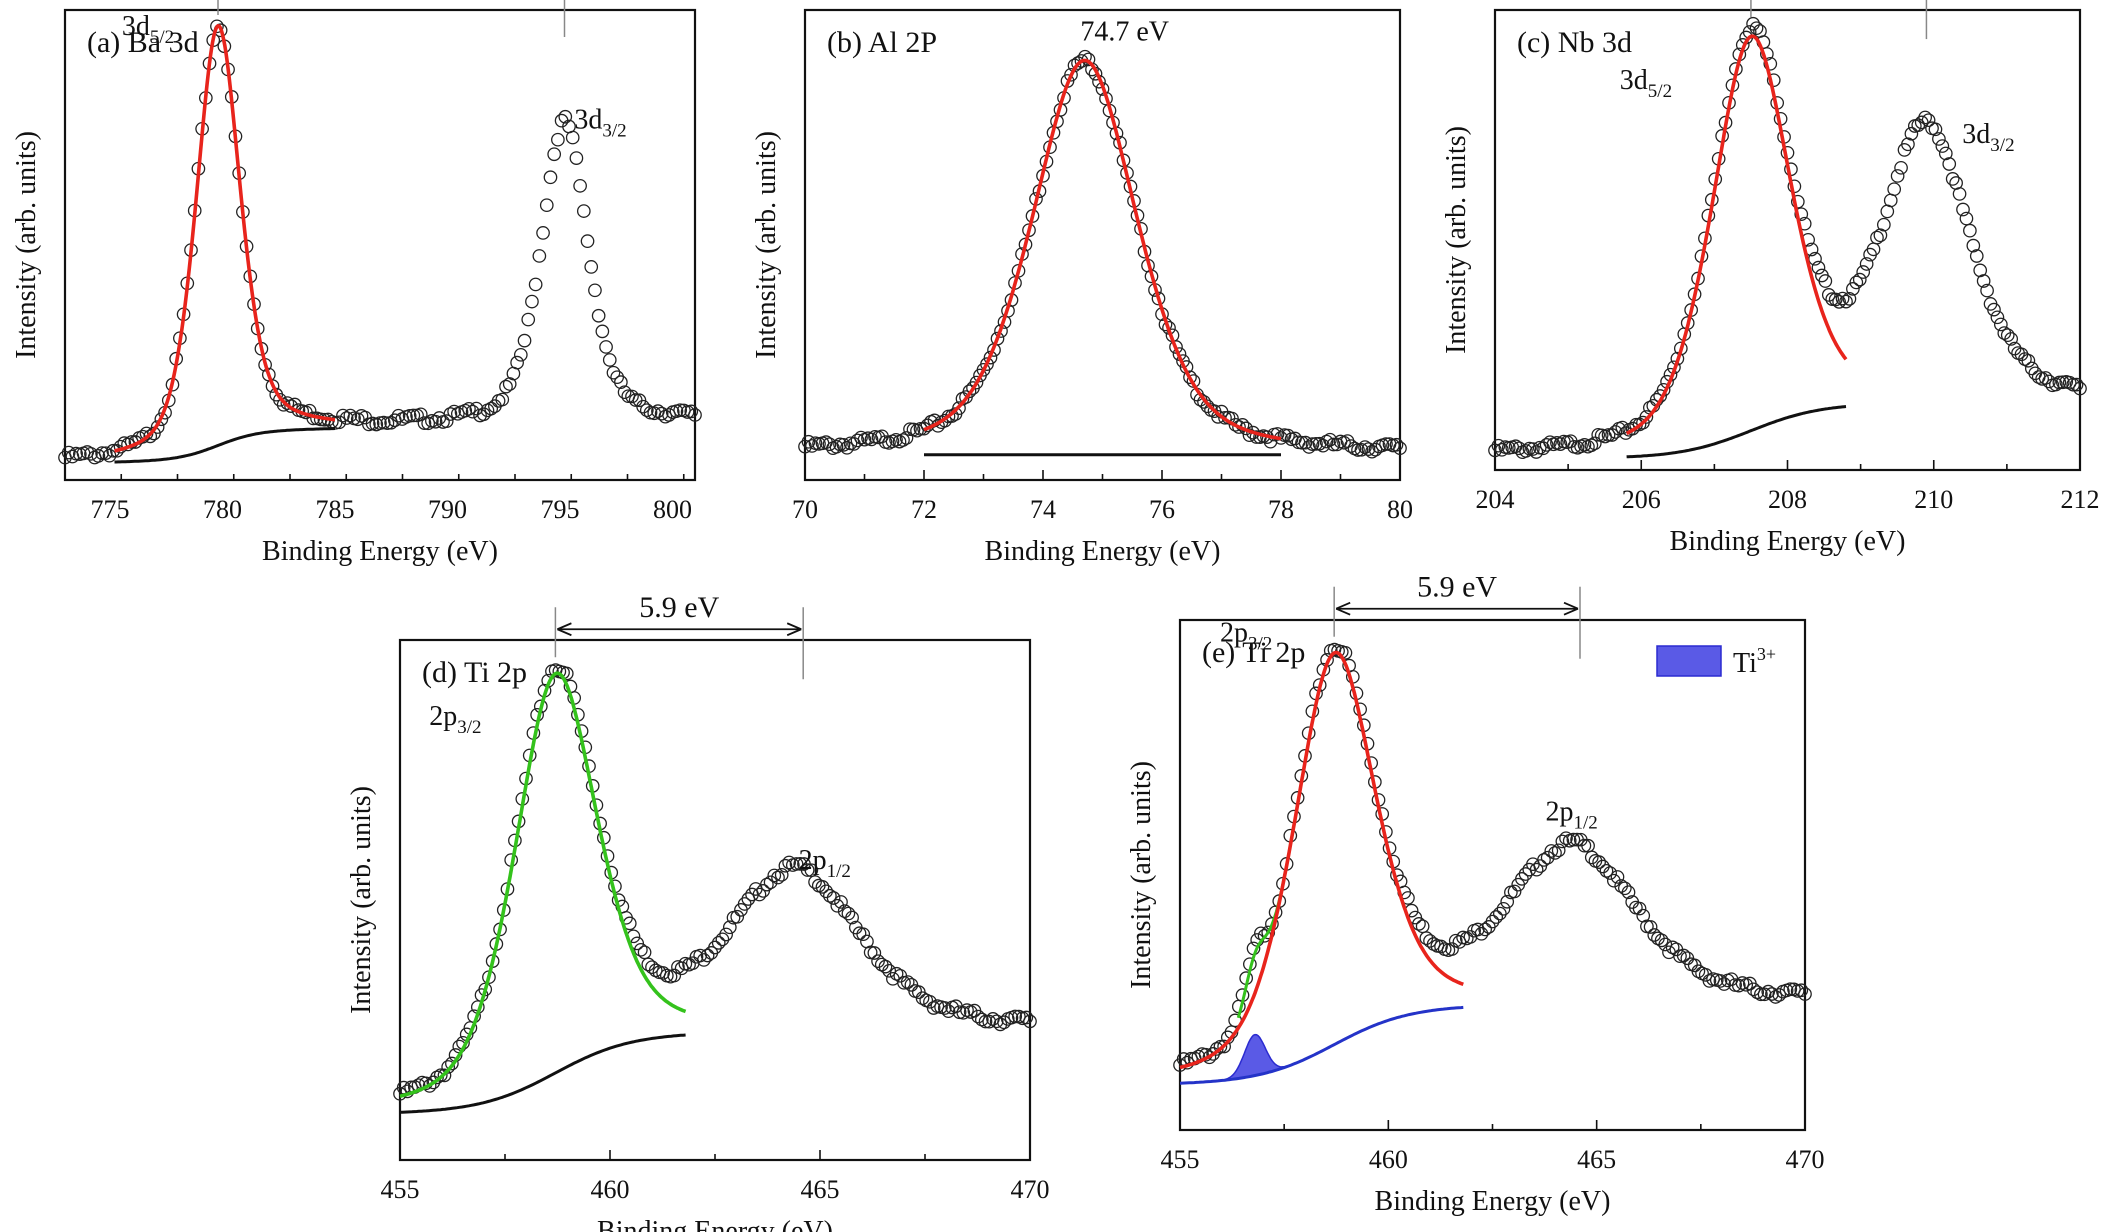 Image resolution: width=2108 pixels, height=1232 pixels. What do you see at coordinates (820, 1189) in the screenshot?
I see `x-tick-label: 465` at bounding box center [820, 1189].